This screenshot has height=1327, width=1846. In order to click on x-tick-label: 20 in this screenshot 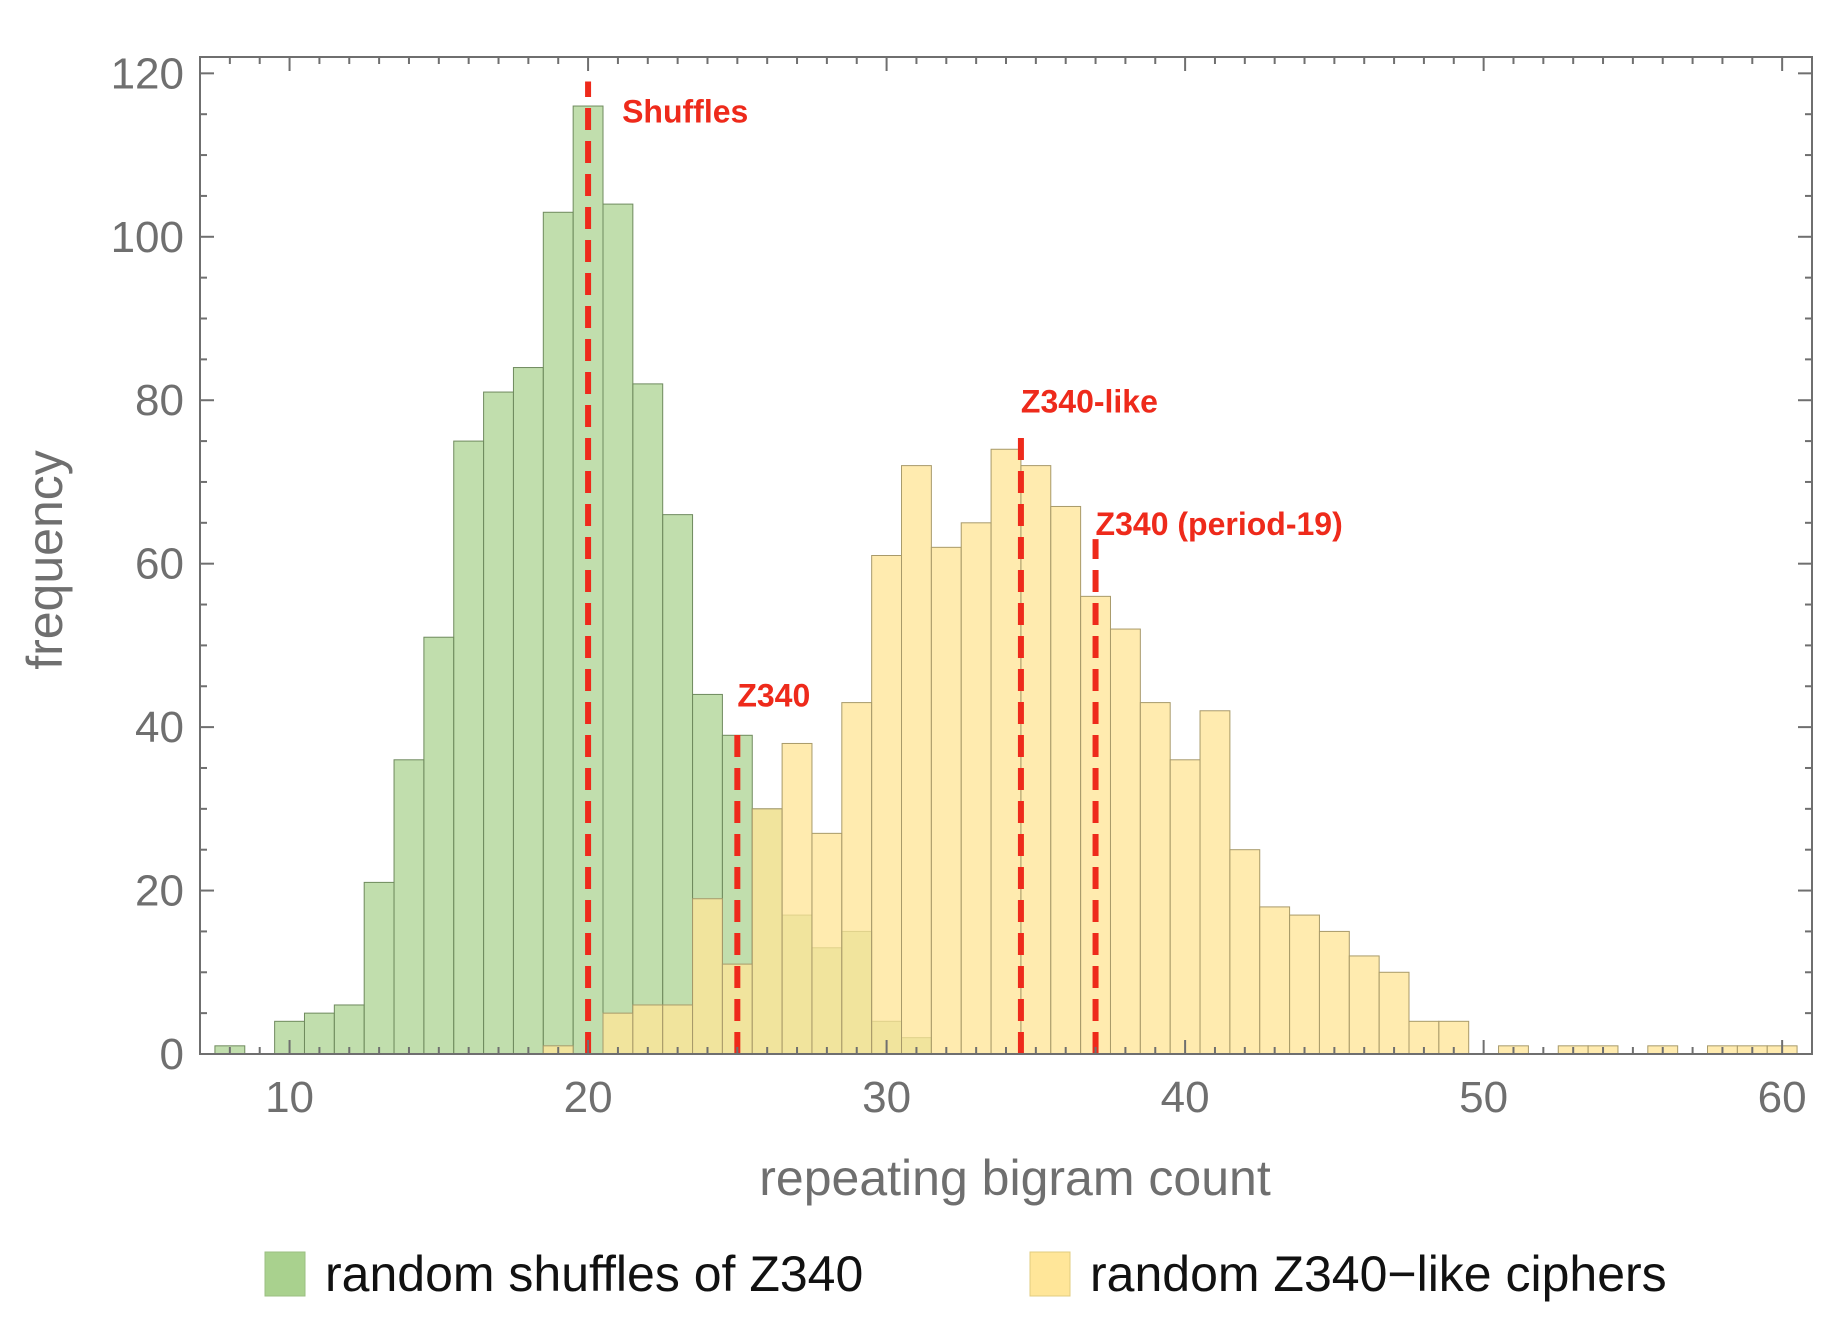, I will do `click(588, 1097)`.